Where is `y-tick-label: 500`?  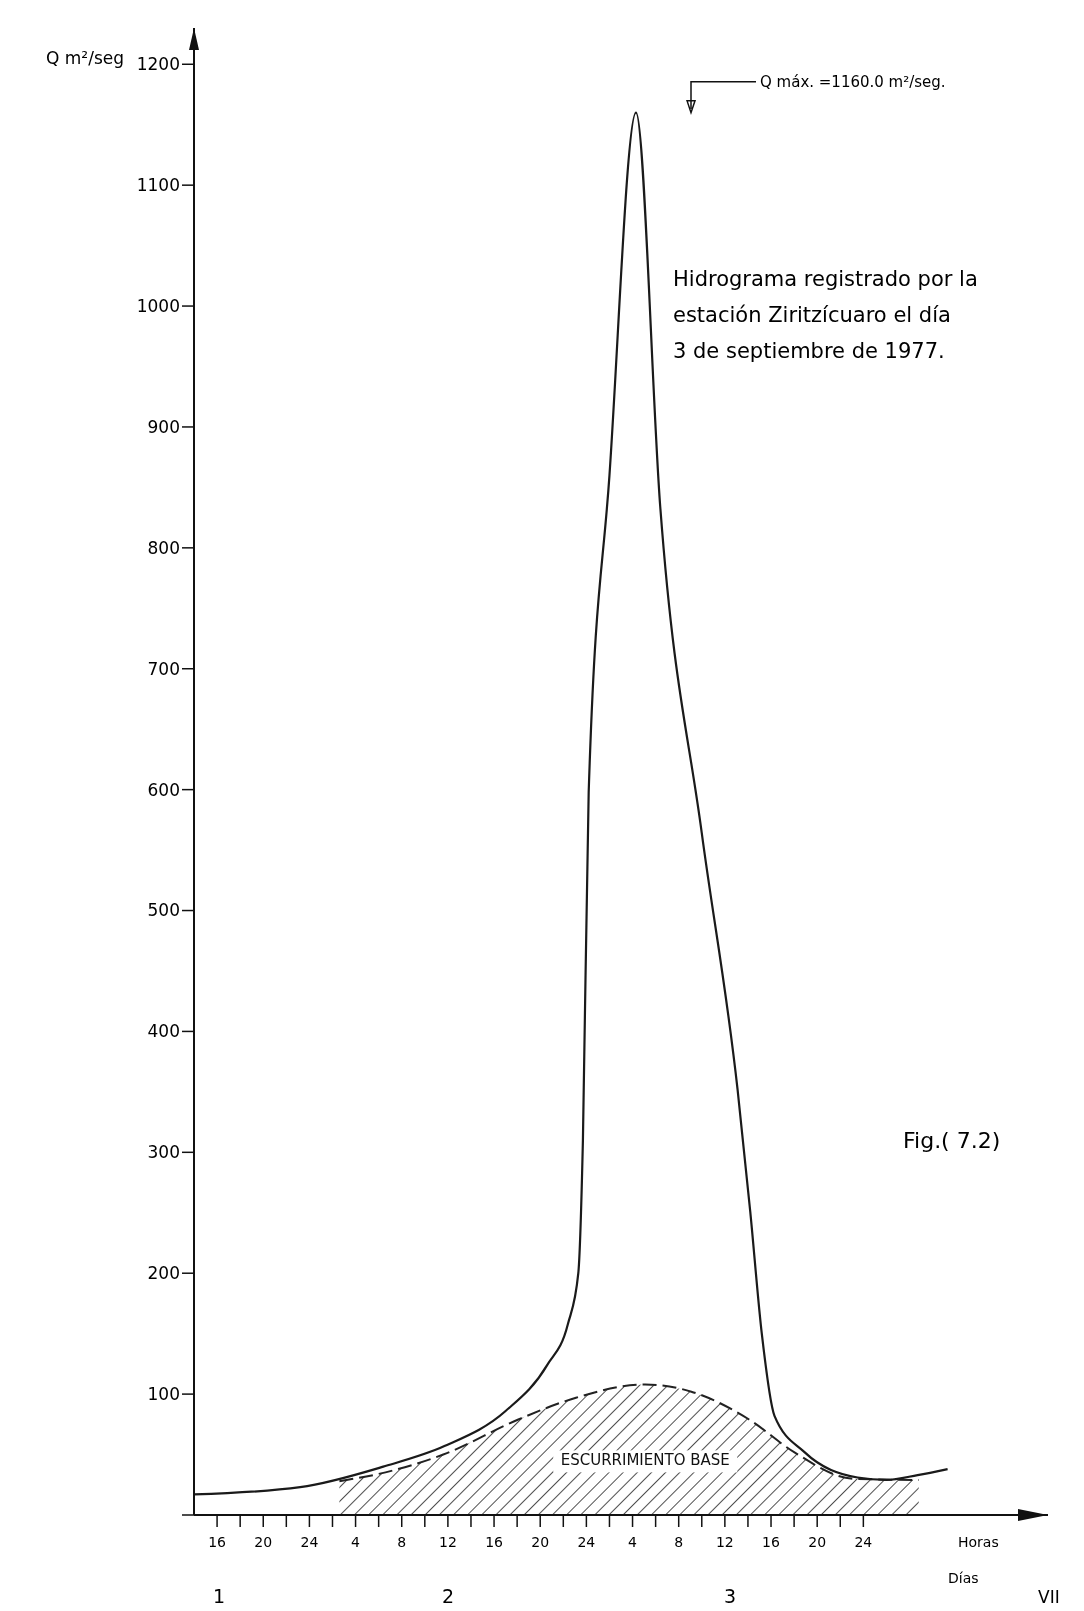
y-tick-label: 500 is located at coordinates (163, 910).